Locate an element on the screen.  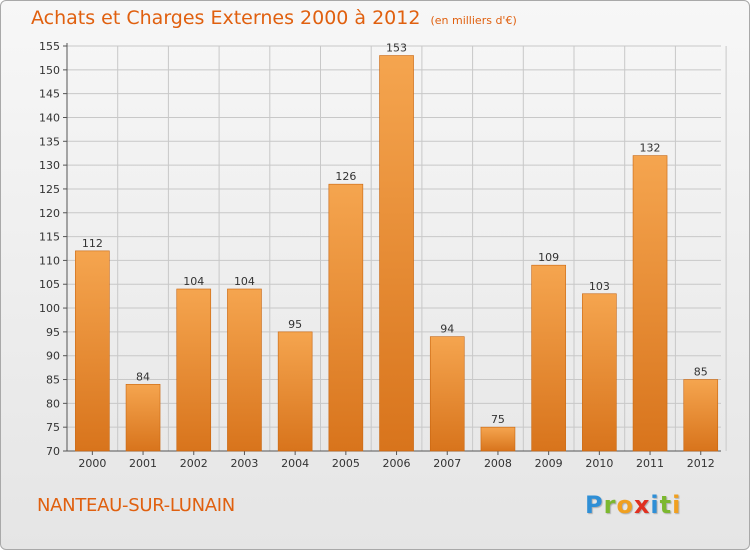
bar-2010 is located at coordinates (599, 372).